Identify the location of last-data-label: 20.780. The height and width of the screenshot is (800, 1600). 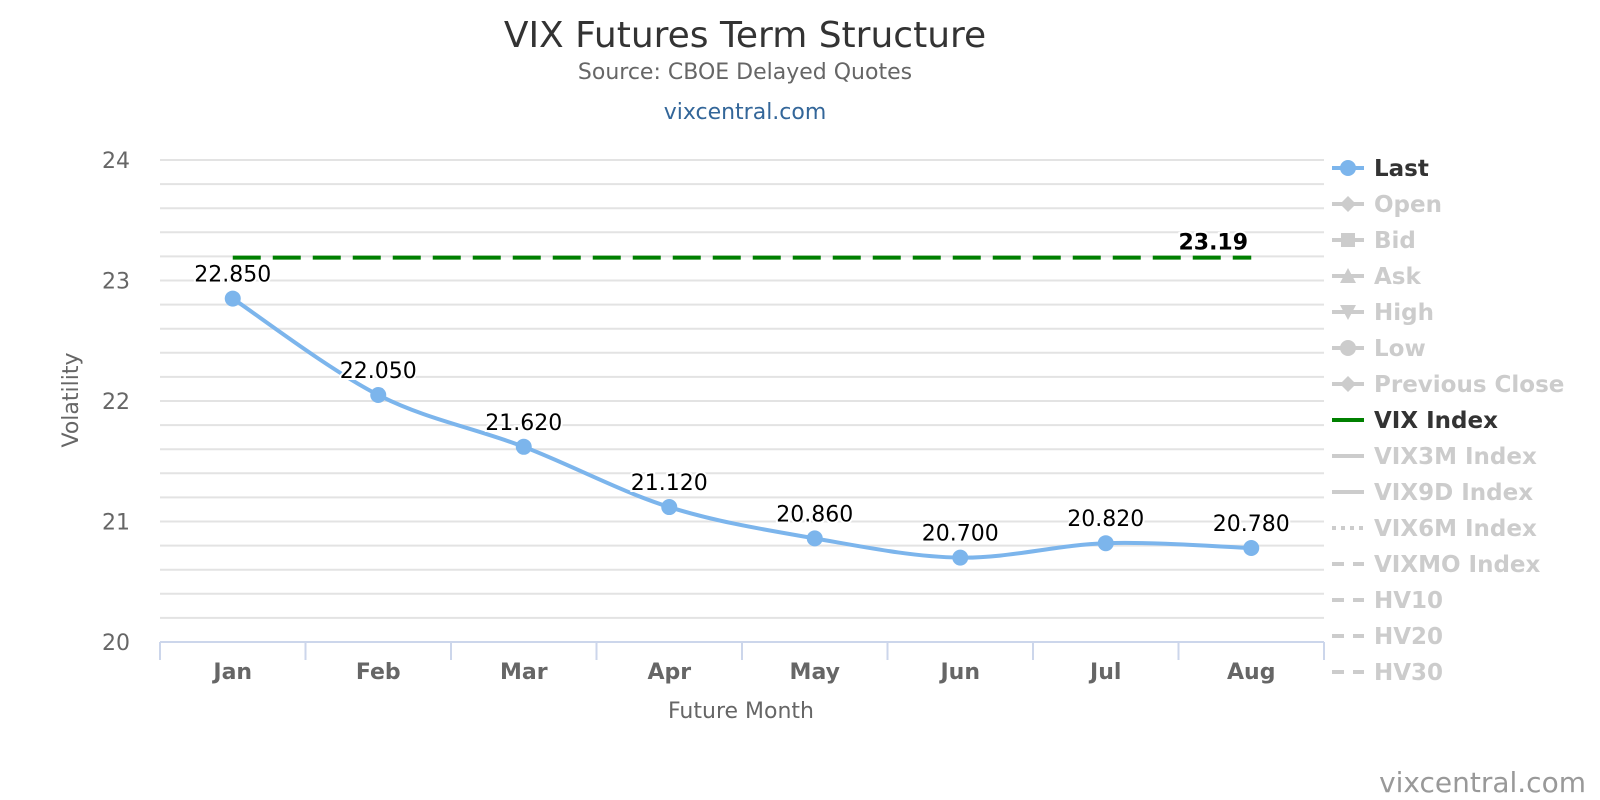
(1251, 524).